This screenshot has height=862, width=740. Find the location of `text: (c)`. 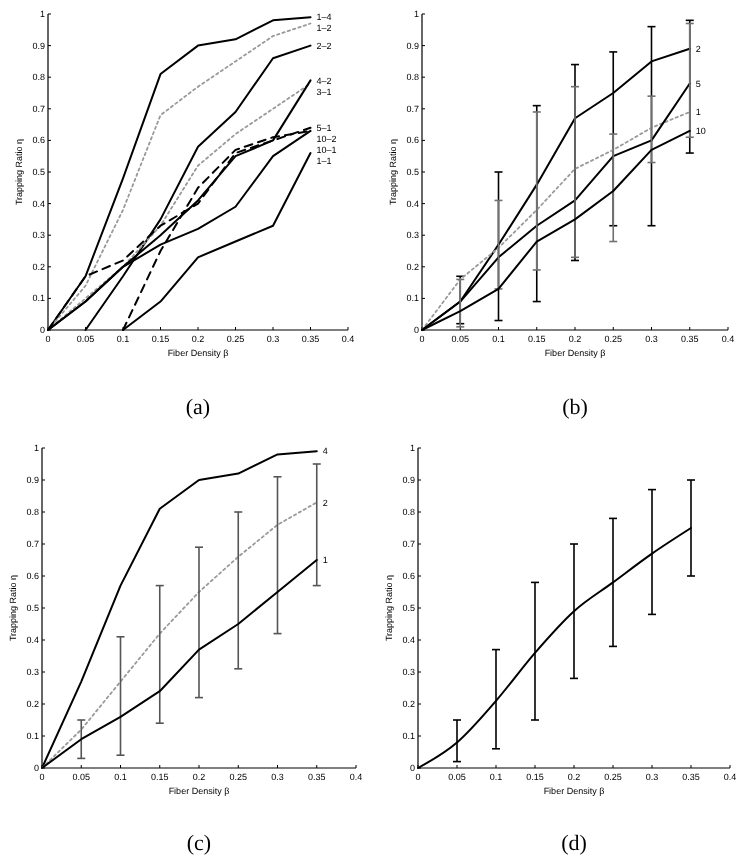

text: (c) is located at coordinates (199, 844).